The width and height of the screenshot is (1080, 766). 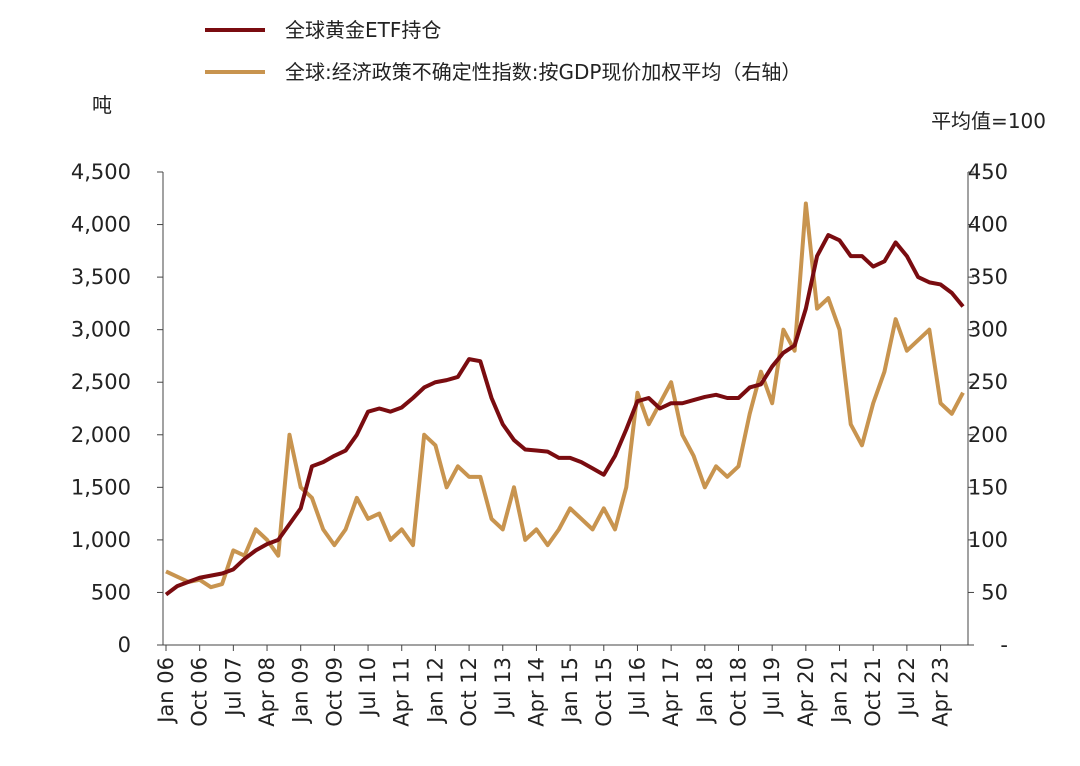 What do you see at coordinates (772, 687) in the screenshot?
I see `x-tick-label: Jul 19` at bounding box center [772, 687].